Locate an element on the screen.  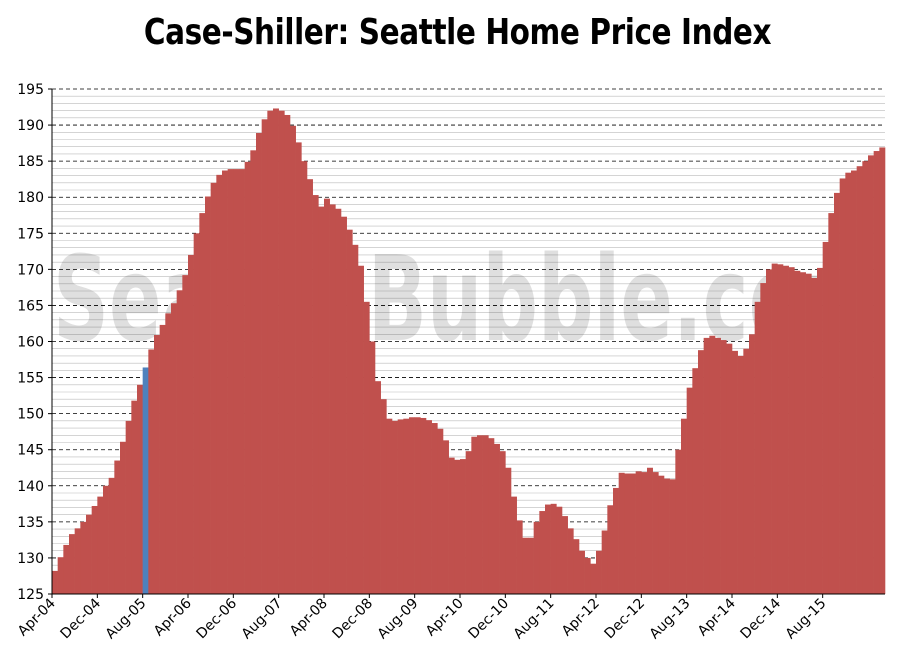
x-tick-label: Dec-08 is located at coordinates (353, 619).